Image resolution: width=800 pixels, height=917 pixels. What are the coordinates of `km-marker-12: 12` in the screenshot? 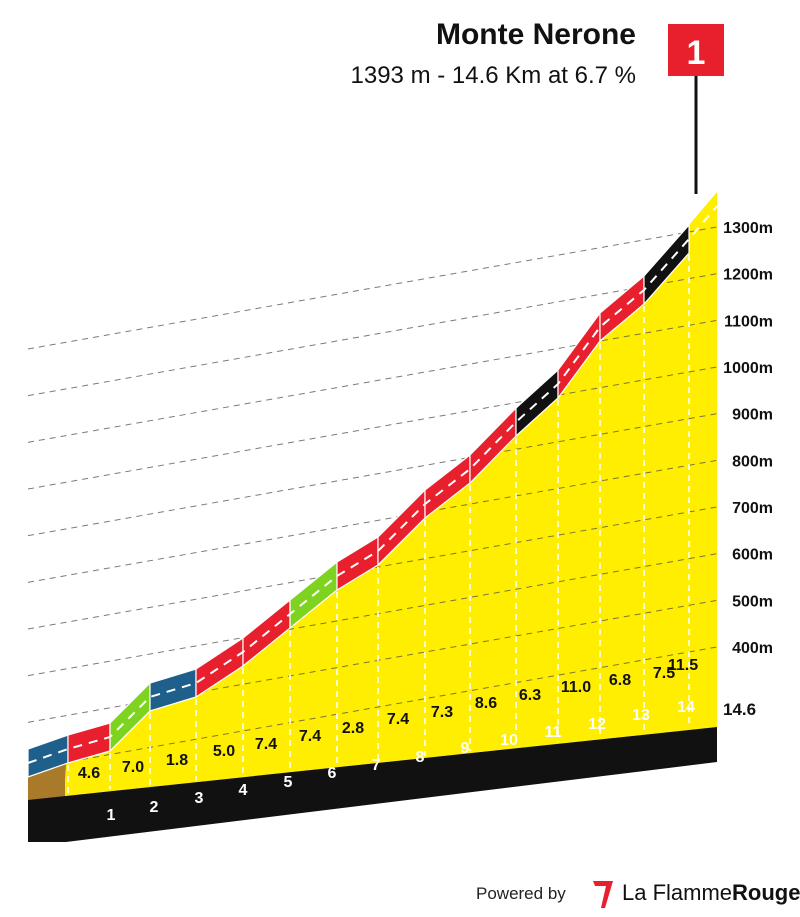 It's located at (597, 724).